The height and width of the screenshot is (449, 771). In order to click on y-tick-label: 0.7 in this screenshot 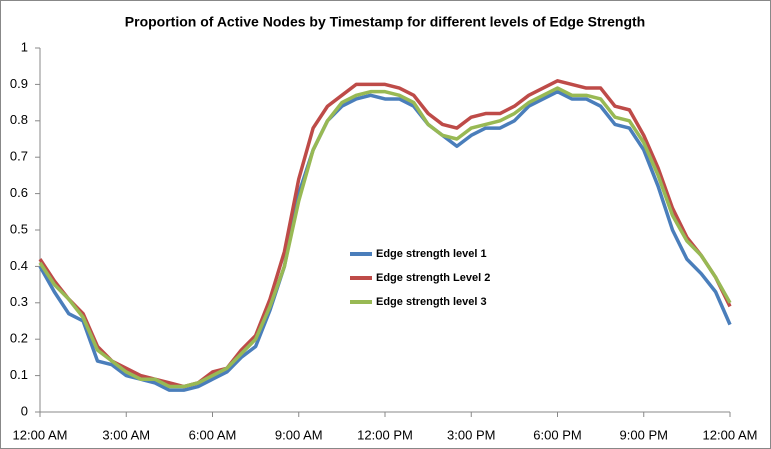, I will do `click(19, 156)`.